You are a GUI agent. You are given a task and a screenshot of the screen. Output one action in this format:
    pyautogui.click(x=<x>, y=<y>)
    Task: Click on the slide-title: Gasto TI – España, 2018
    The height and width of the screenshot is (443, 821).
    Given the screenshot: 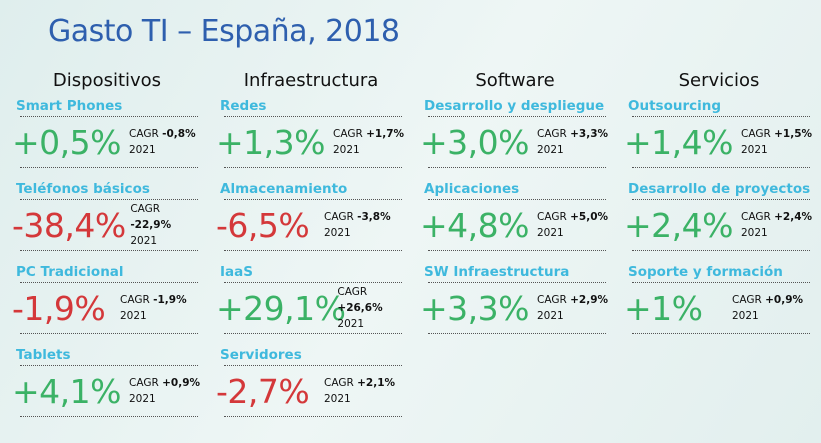 What is the action you would take?
    pyautogui.click(x=224, y=31)
    